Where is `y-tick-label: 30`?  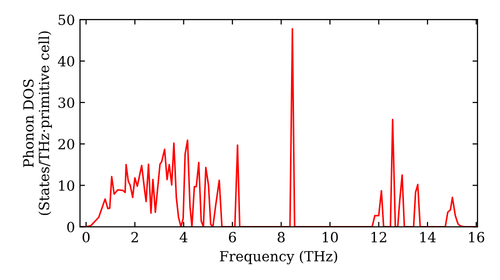
y-tick-label: 30 is located at coordinates (66, 102).